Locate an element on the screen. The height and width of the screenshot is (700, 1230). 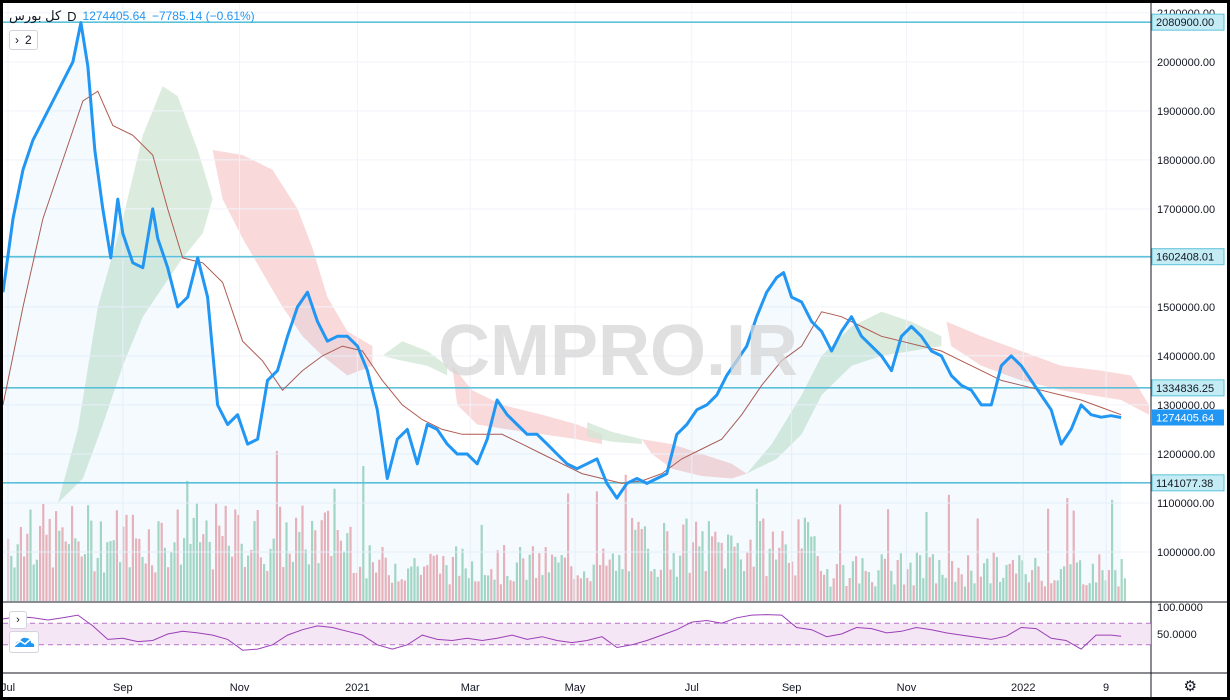
x-tick-label: Mar is located at coordinates (470, 688).